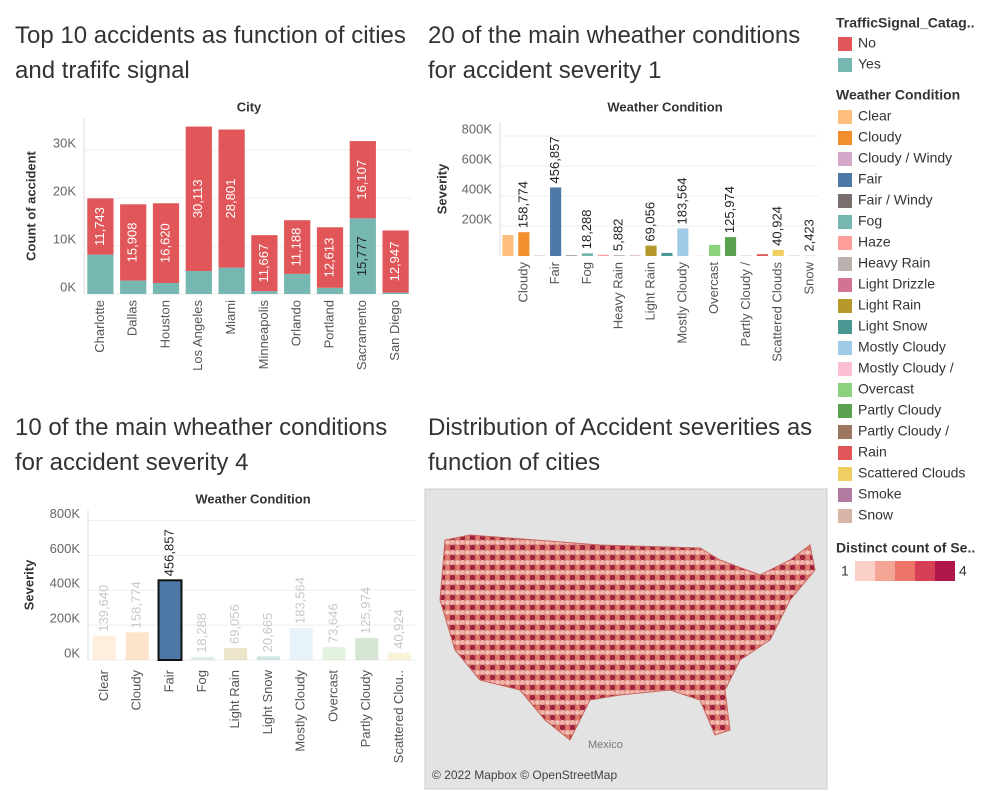 The height and width of the screenshot is (800, 1000). Describe the element at coordinates (618, 235) in the screenshot. I see `value-label: 5,882` at that location.